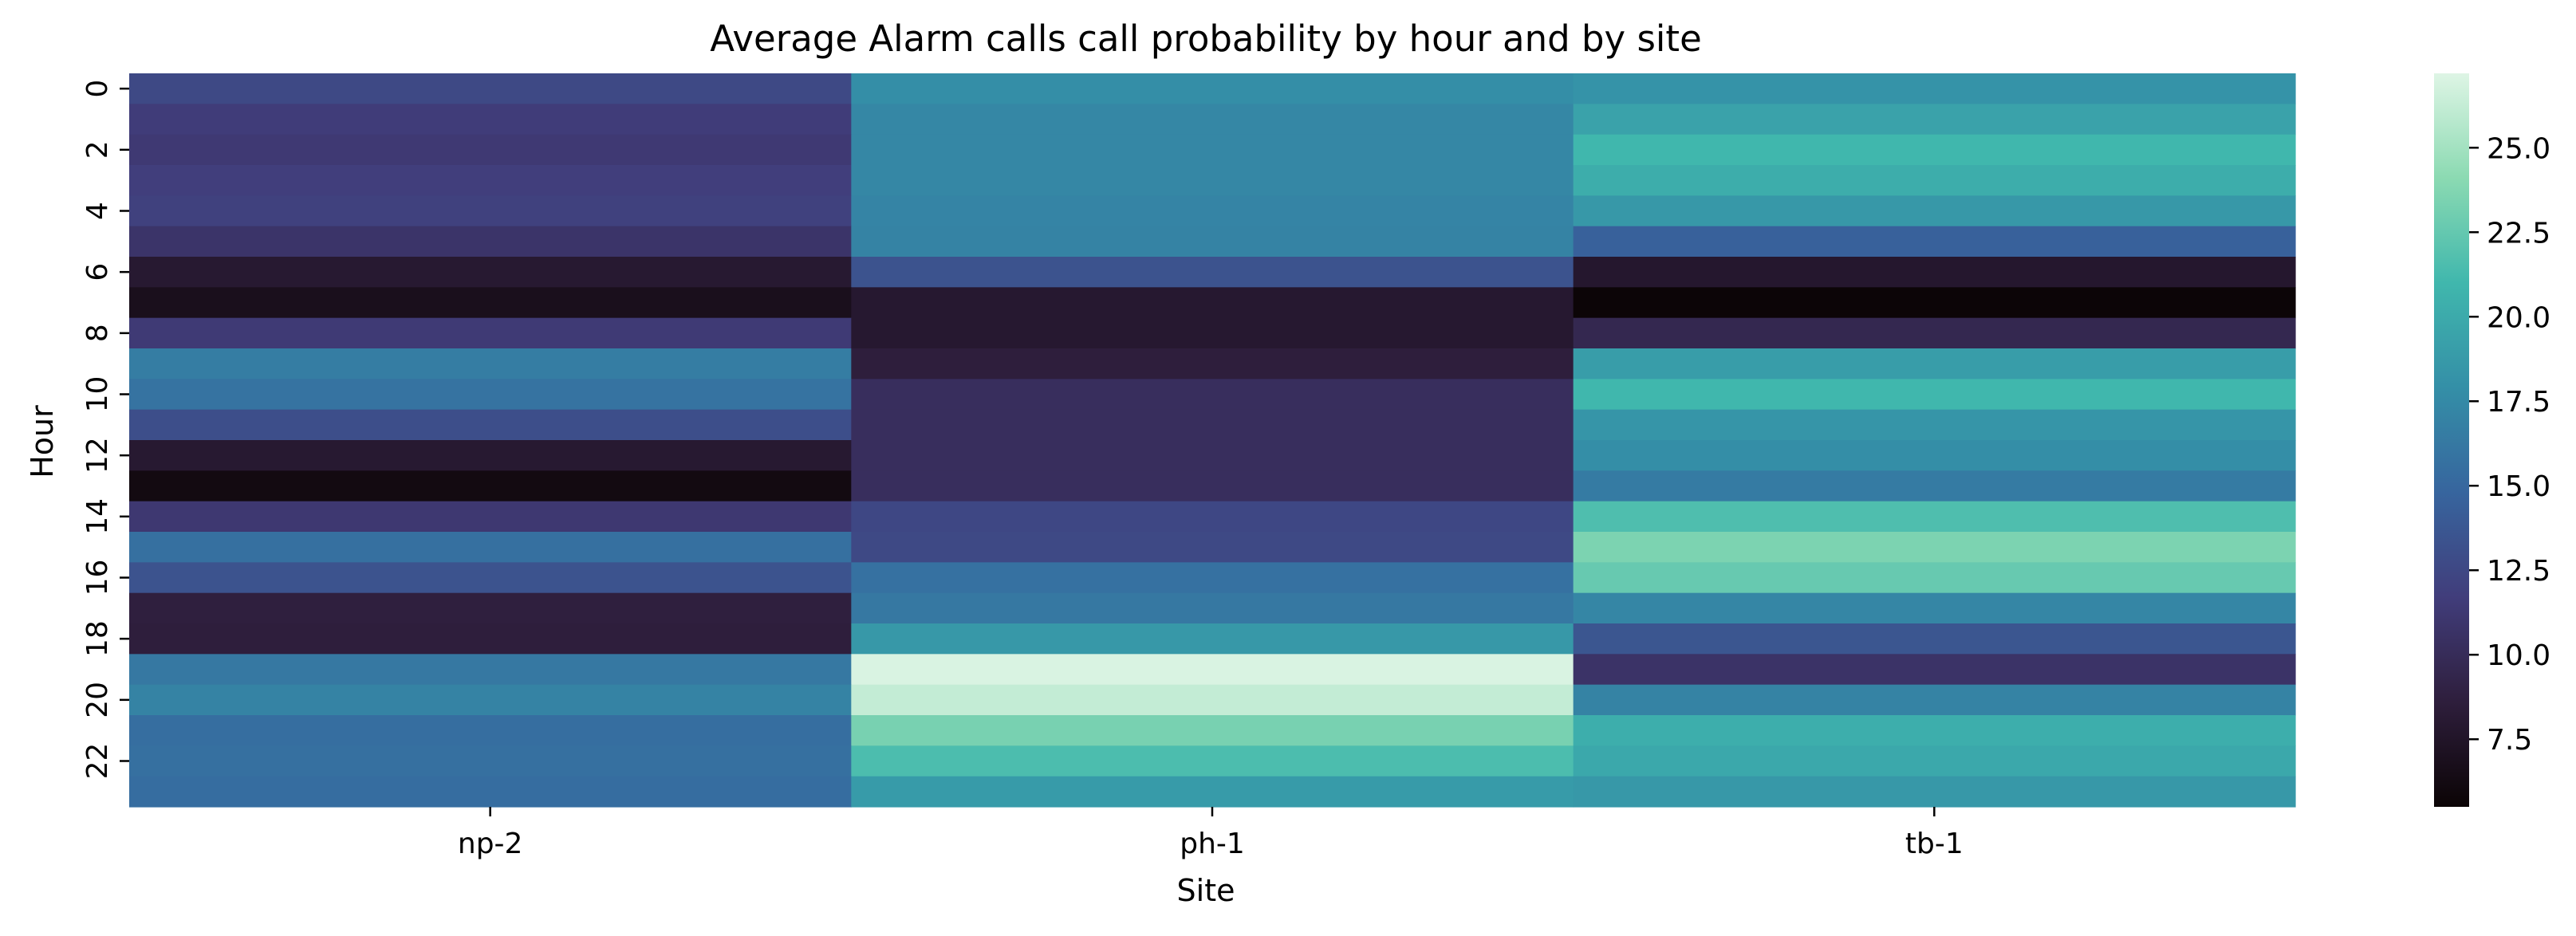 The height and width of the screenshot is (936, 2576). Describe the element at coordinates (97, 272) in the screenshot. I see `y-tick-label: 6` at that location.